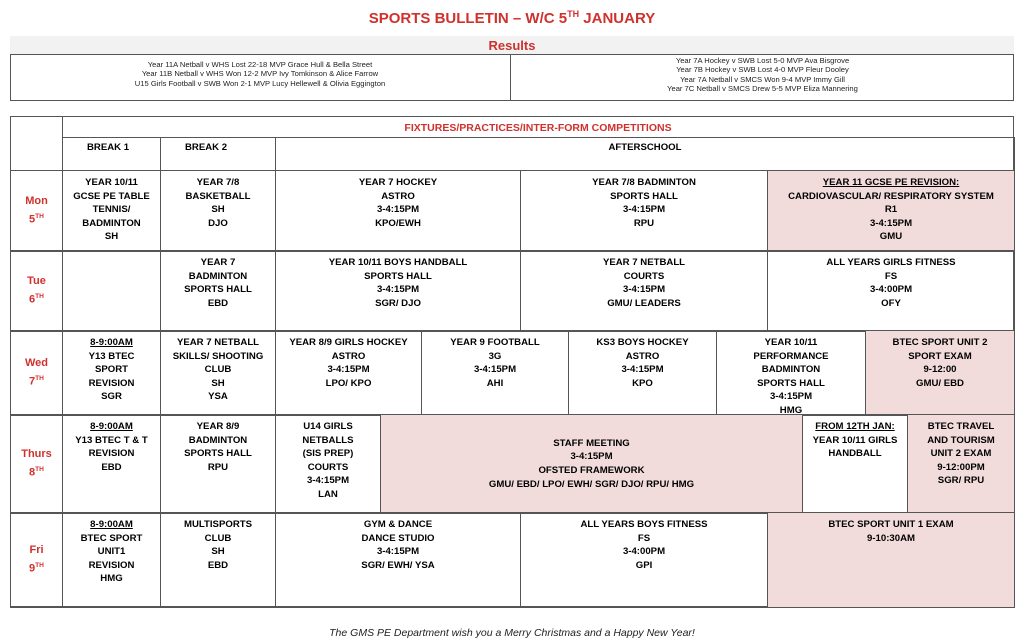 The width and height of the screenshot is (1024, 644). What do you see at coordinates (855, 454) in the screenshot?
I see `cell-line: HANDBALL` at bounding box center [855, 454].